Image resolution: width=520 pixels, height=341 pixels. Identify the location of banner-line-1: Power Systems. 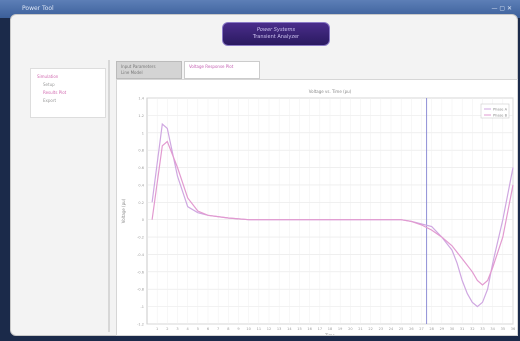
(276, 30).